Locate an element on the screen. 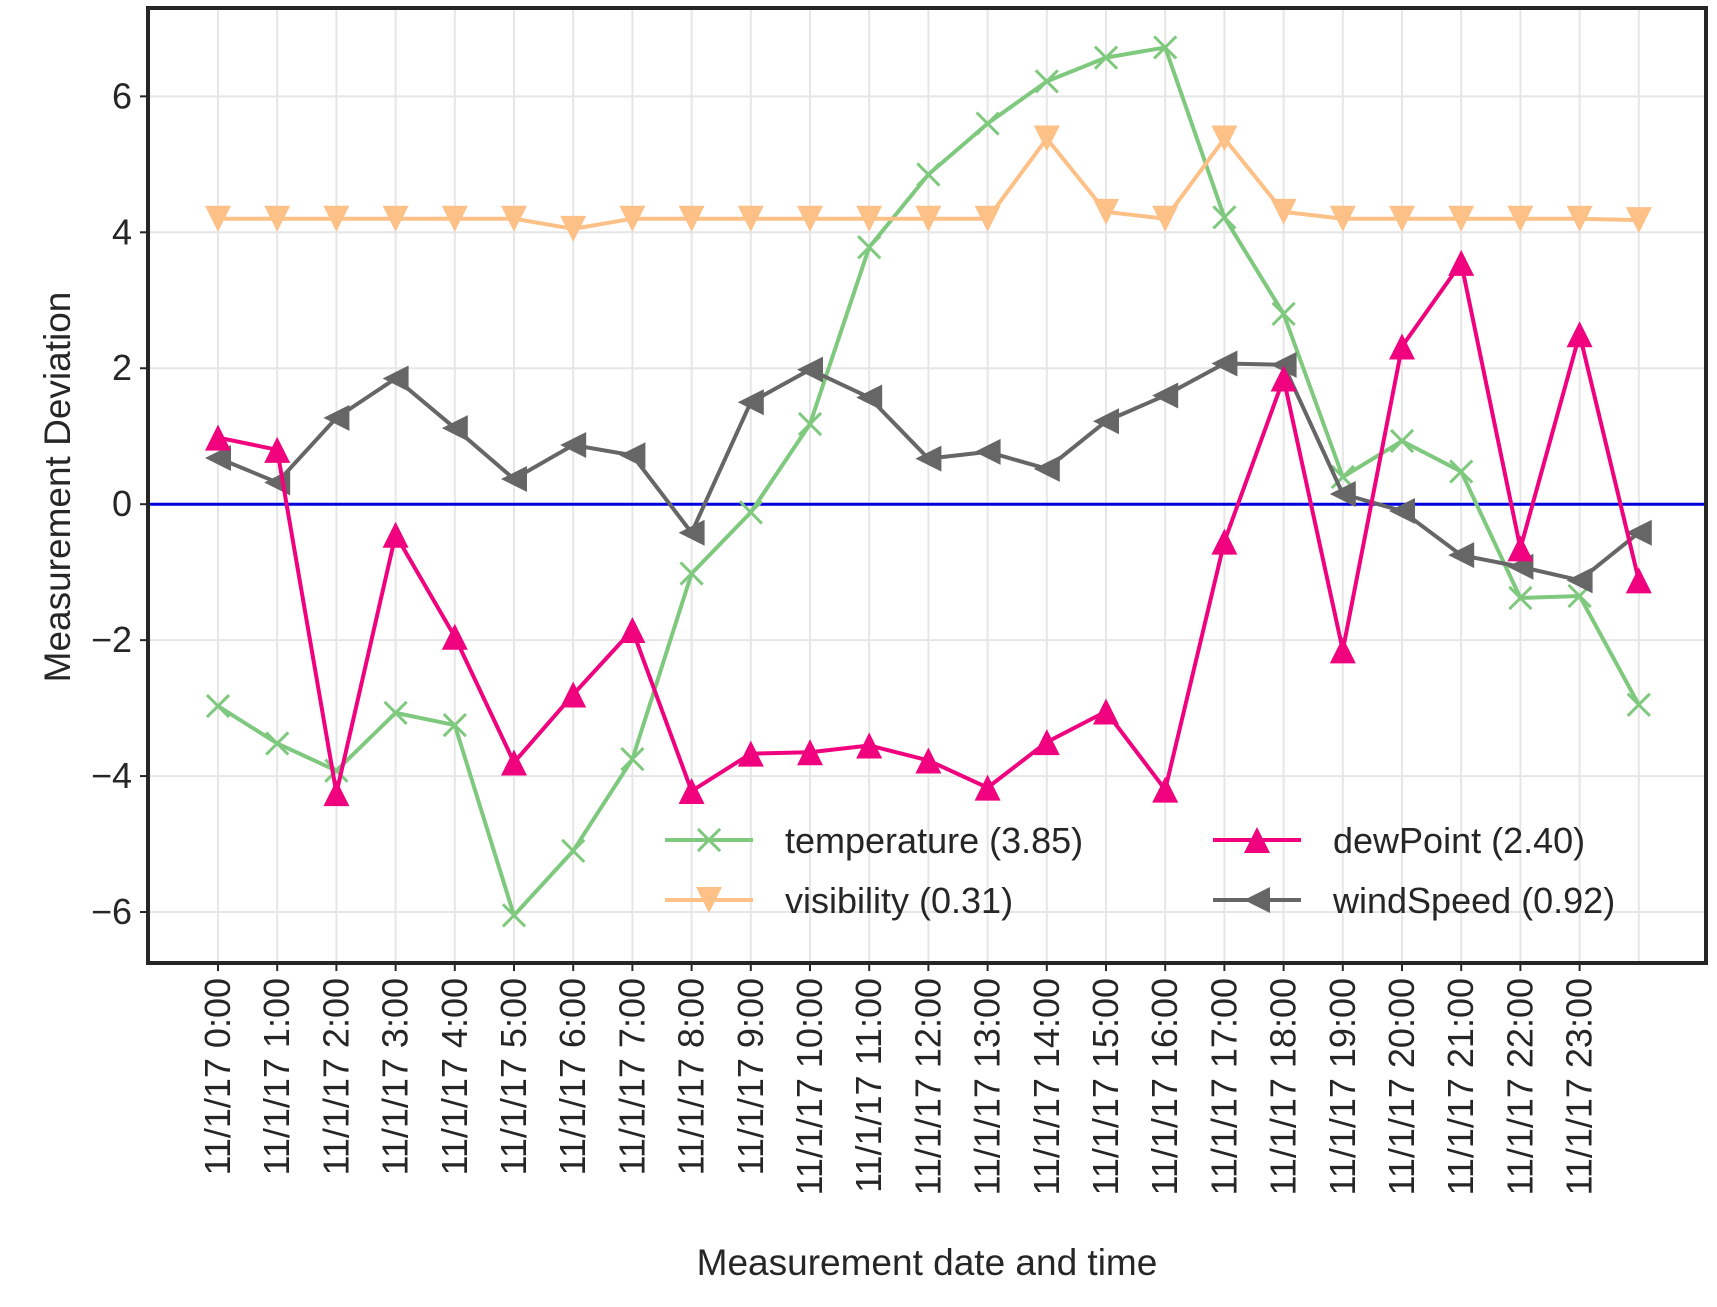  x-tick-label: 11/1/17 8:00 is located at coordinates (691, 1077).